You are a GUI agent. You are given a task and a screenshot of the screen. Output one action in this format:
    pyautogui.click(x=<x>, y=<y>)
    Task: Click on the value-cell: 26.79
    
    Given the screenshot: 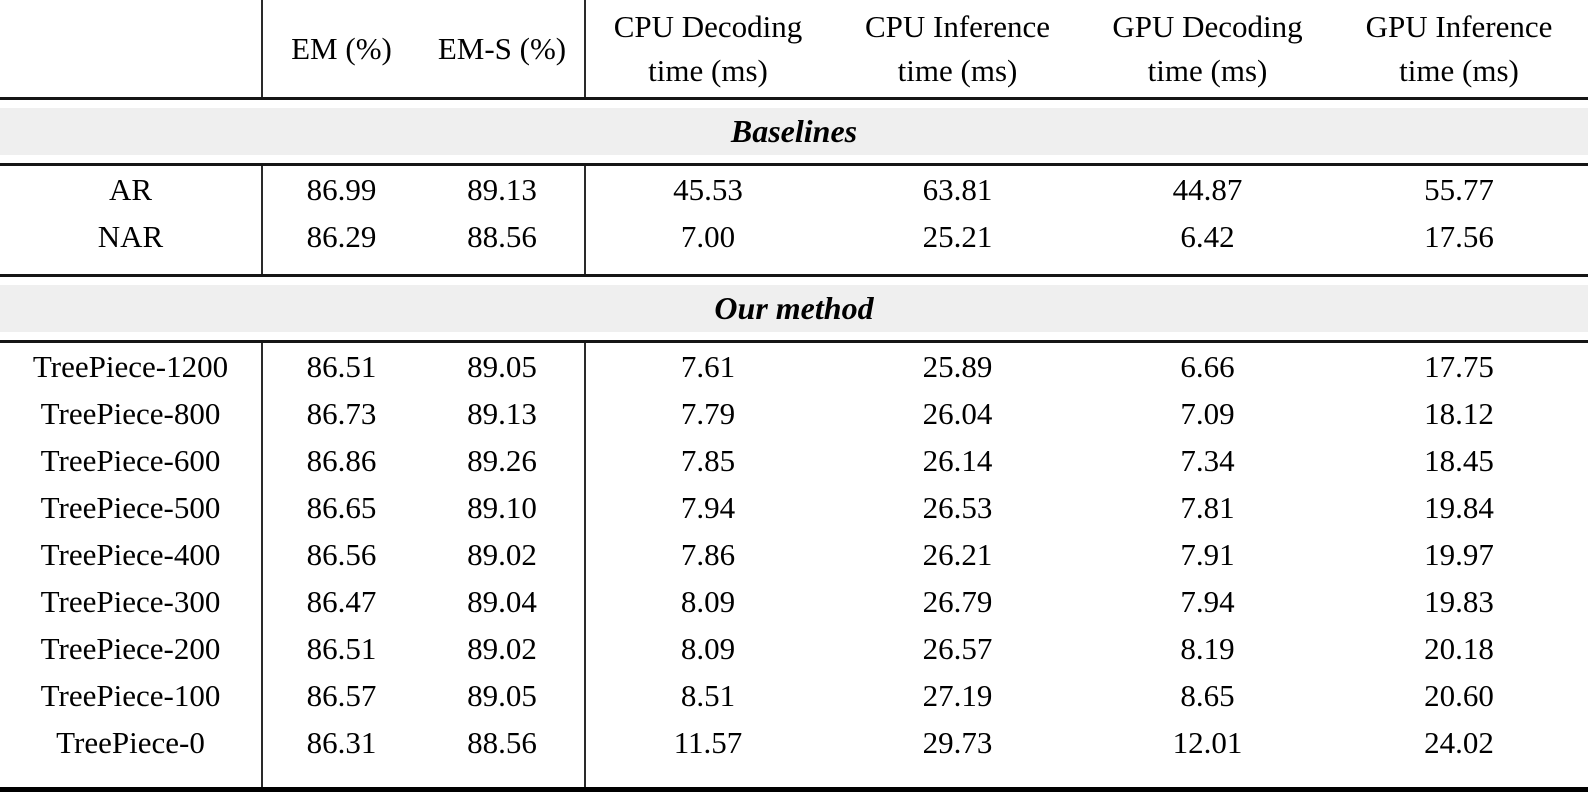 What is the action you would take?
    pyautogui.click(x=957, y=601)
    